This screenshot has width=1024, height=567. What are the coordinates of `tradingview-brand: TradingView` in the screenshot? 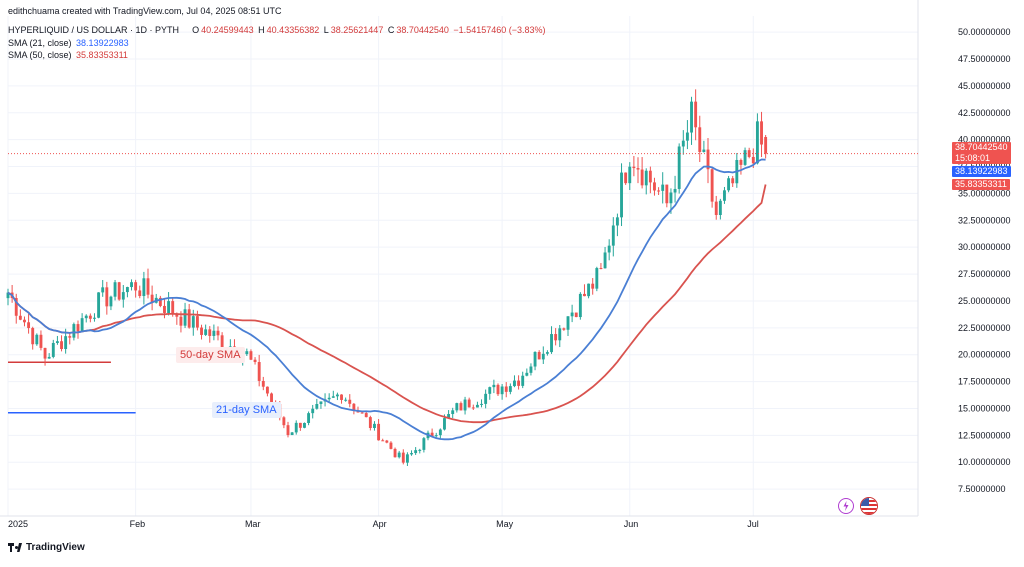 It's located at (55, 547).